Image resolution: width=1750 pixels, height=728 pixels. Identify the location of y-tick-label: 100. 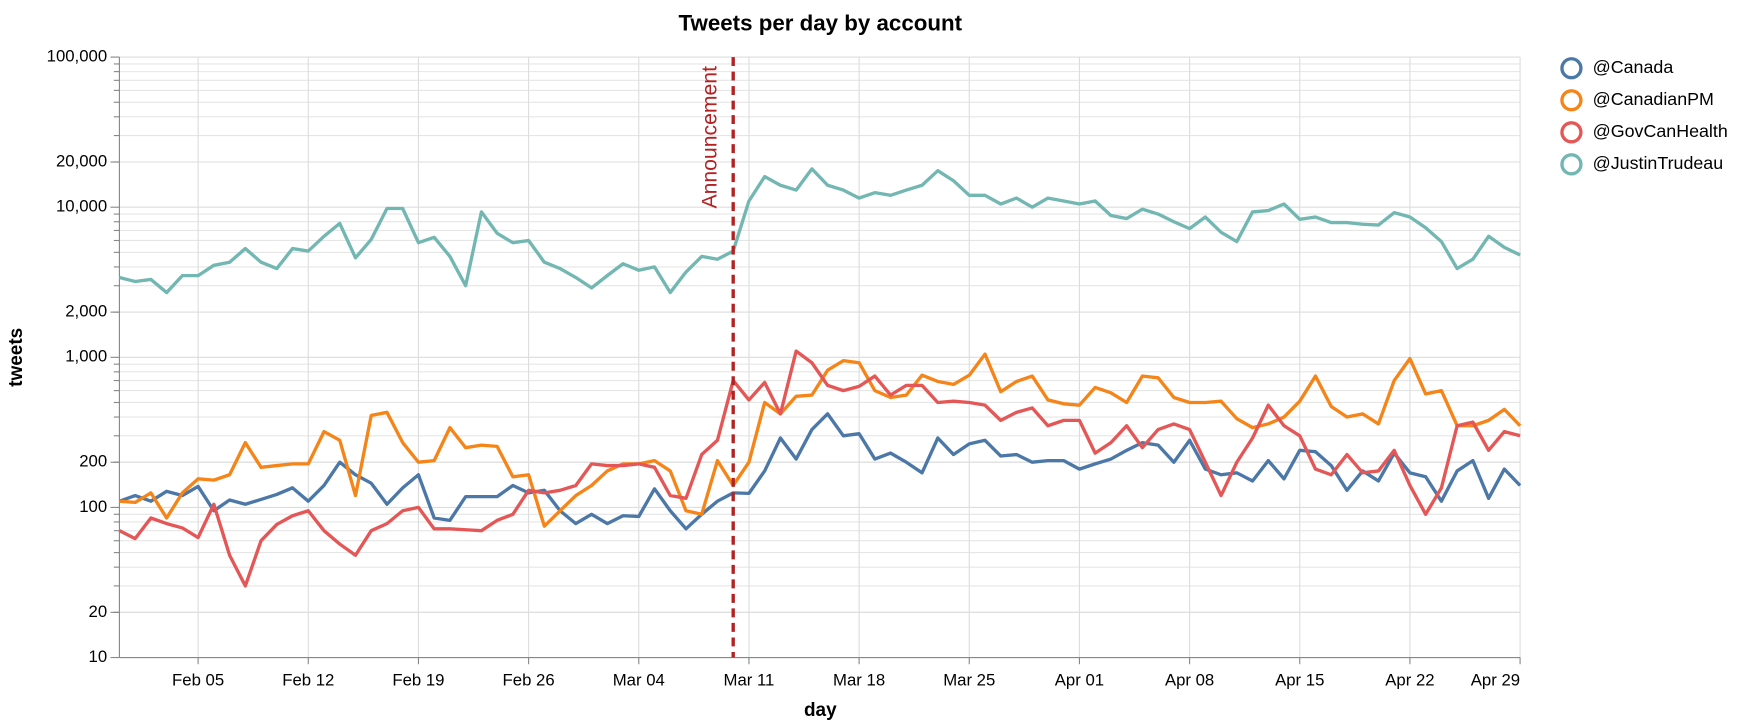
(93, 506).